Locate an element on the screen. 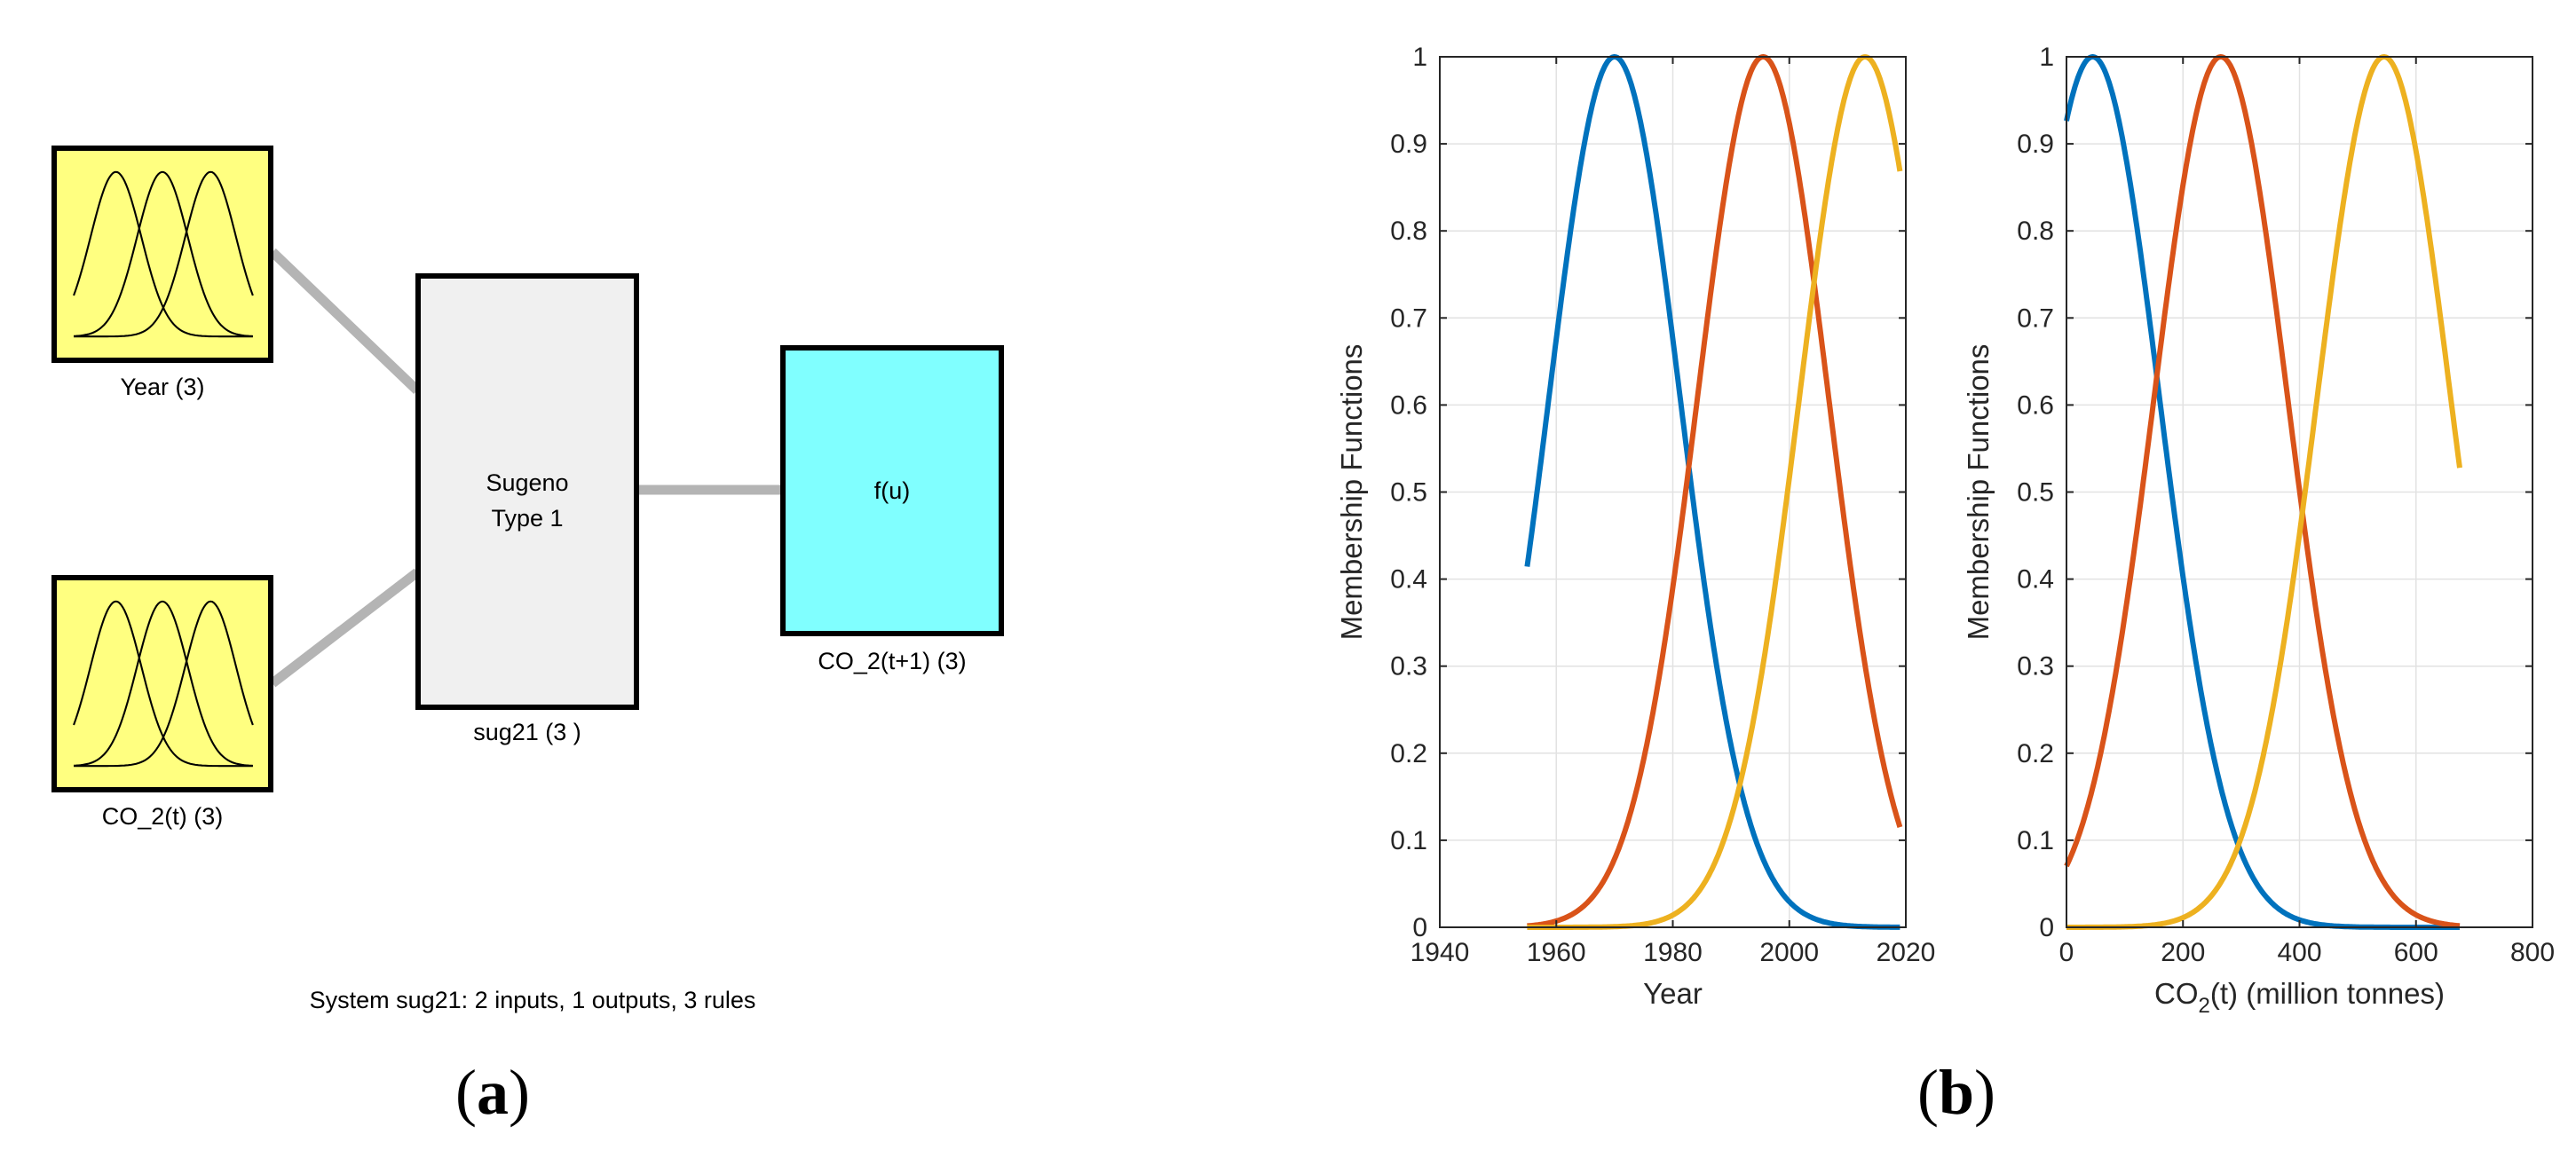 The width and height of the screenshot is (2576, 1166). output-function-label: f(u) is located at coordinates (892, 490).